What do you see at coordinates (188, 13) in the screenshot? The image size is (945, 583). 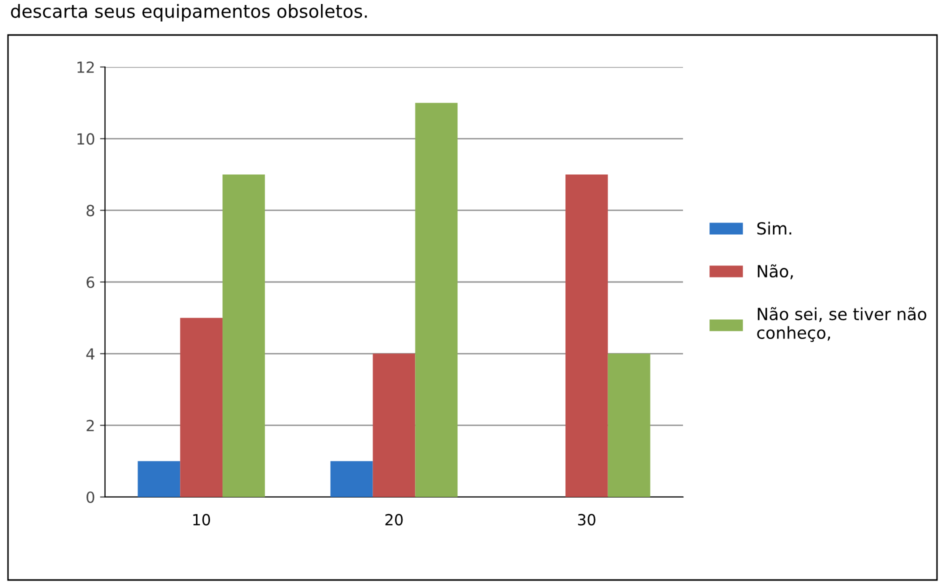 I see `chart-title: descarta seus equipamentos obsoletos.` at bounding box center [188, 13].